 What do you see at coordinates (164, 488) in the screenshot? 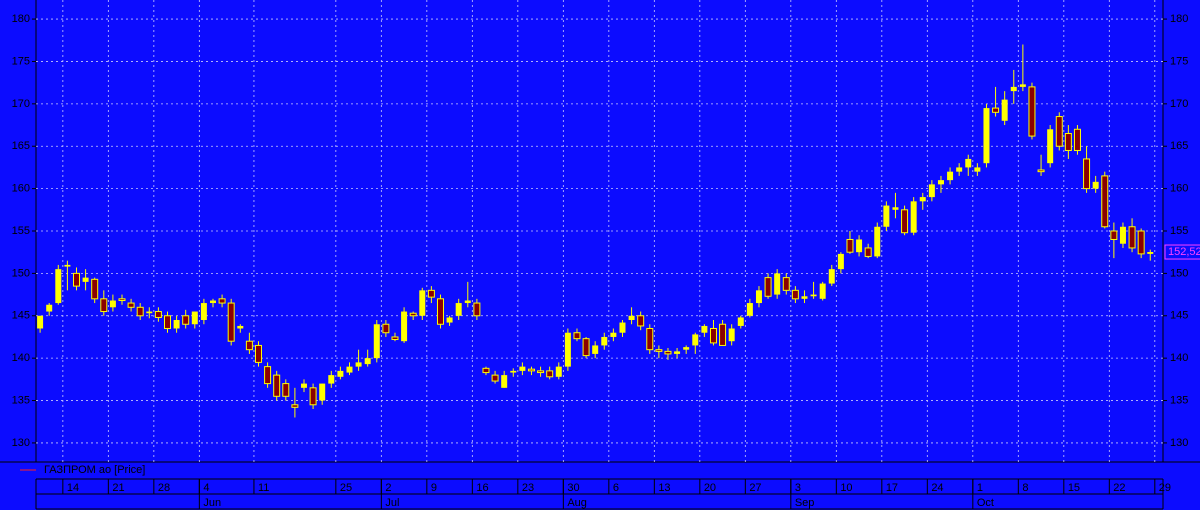
I see `x-tick-label: 28` at bounding box center [164, 488].